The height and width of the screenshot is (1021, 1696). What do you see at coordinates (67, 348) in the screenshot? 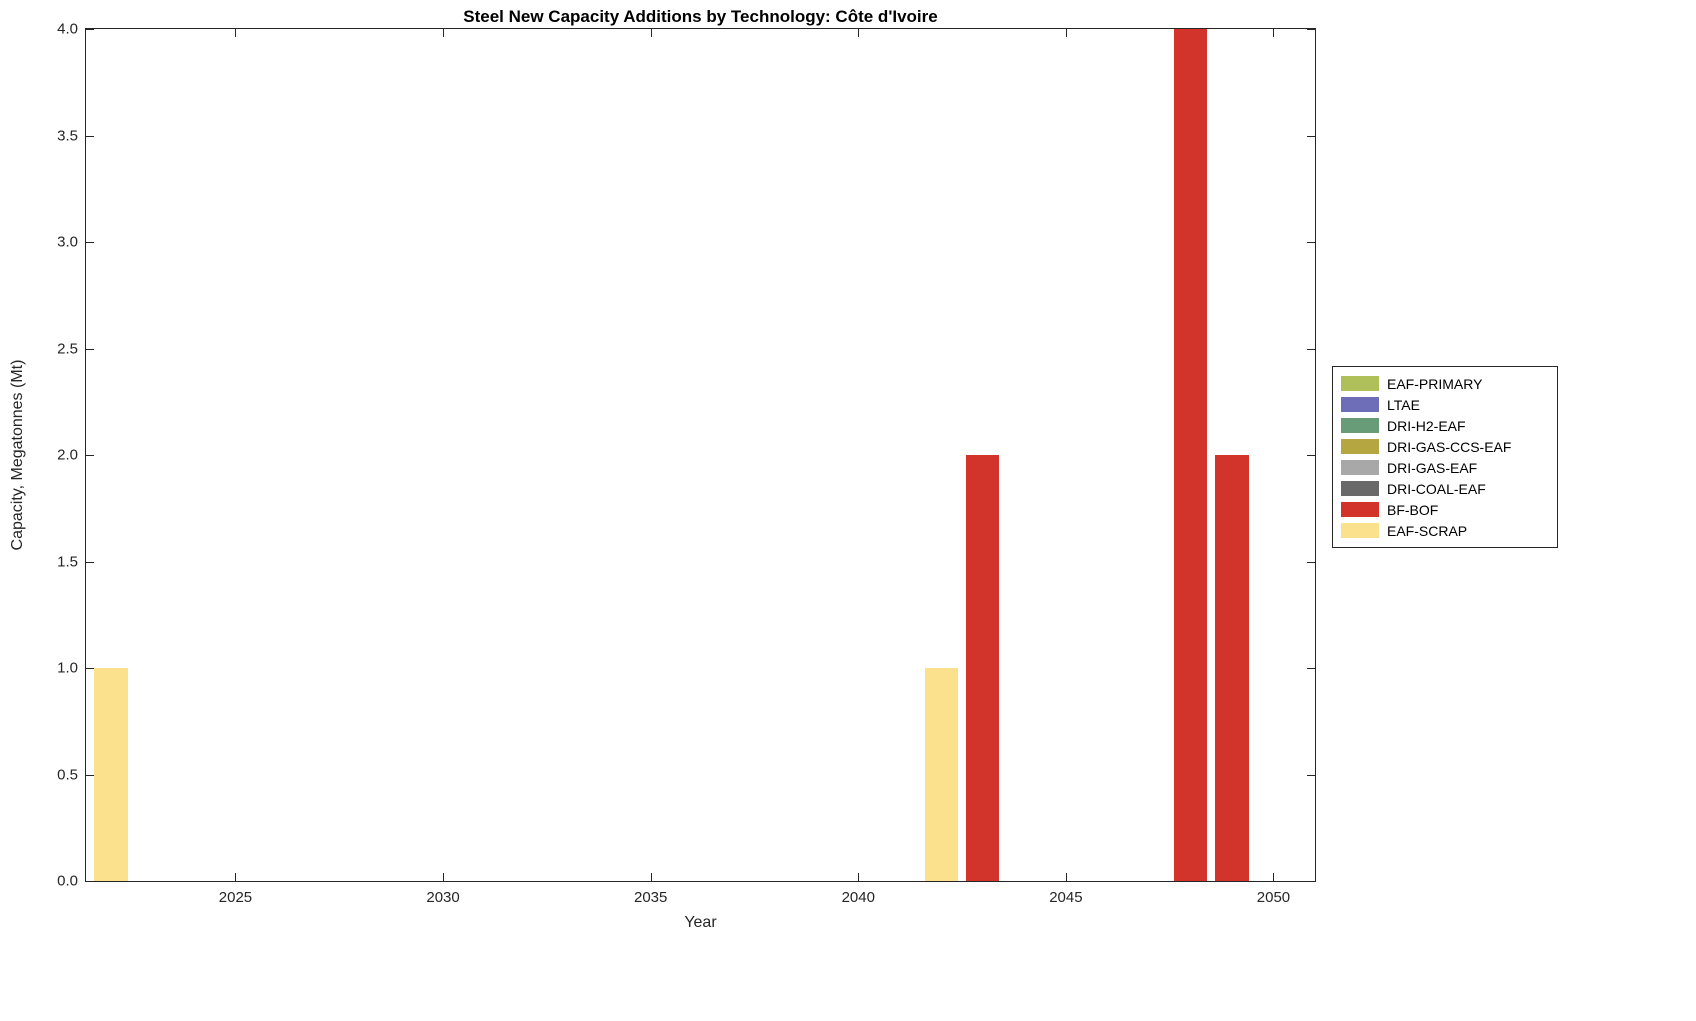
I see `y-tick-label: 2.5` at bounding box center [67, 348].